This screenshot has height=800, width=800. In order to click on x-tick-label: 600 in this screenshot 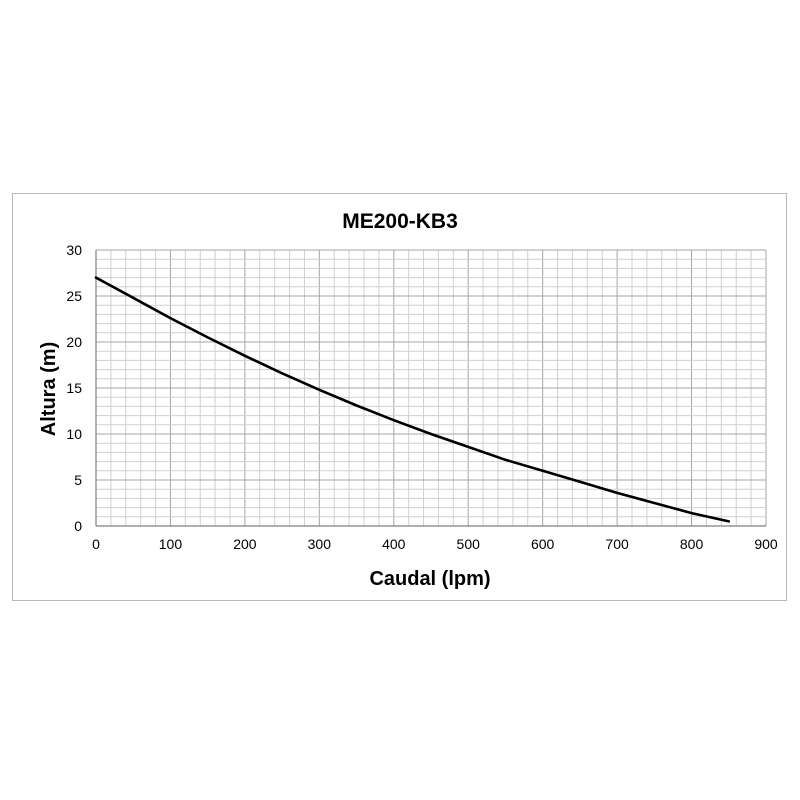, I will do `click(543, 544)`.